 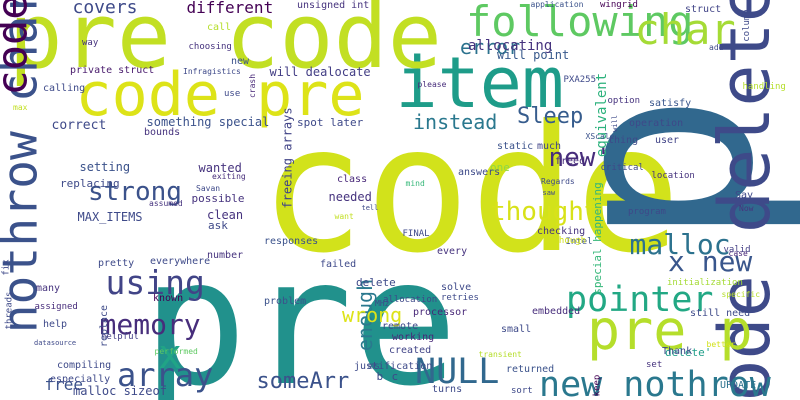 What do you see at coordinates (738, 253) in the screenshot?
I see `cloud-word: case` at bounding box center [738, 253].